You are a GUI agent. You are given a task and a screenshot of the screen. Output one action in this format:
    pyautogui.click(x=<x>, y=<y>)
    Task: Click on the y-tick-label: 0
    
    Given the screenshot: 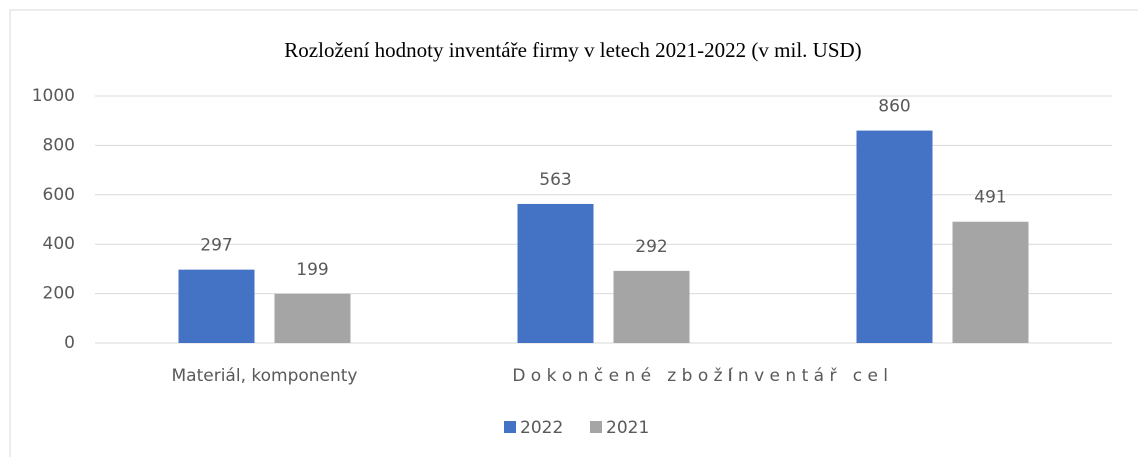 What is the action you would take?
    pyautogui.click(x=69, y=343)
    